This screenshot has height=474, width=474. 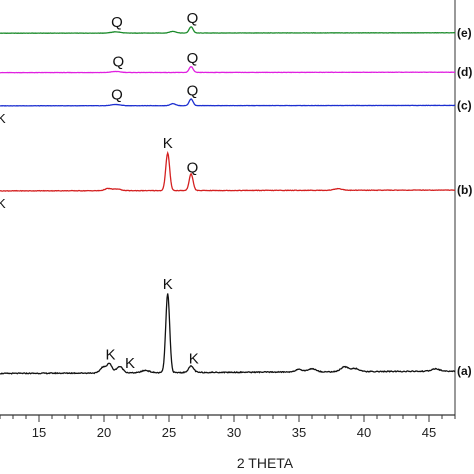 I want to click on series-line-e, so click(x=228, y=30).